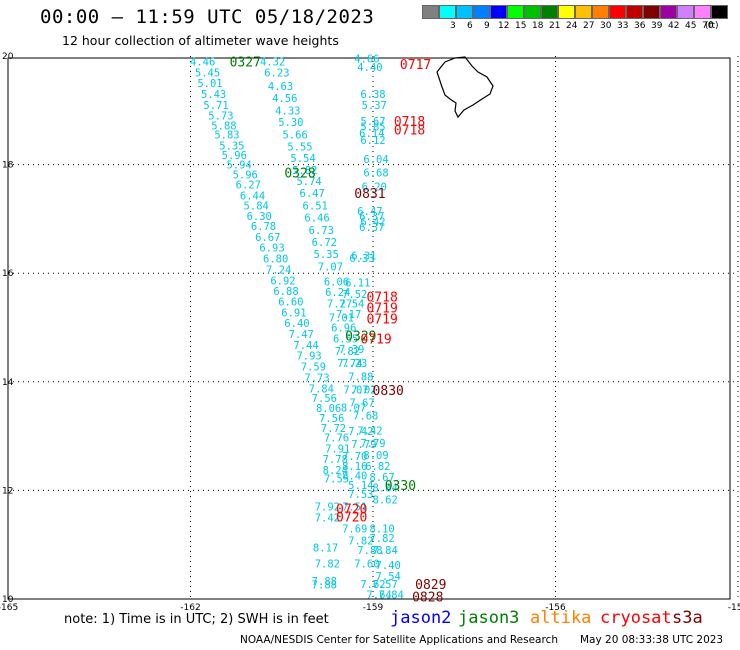  Describe the element at coordinates (415, 65) in the screenshot. I see `pass-time-label: 0717` at that location.